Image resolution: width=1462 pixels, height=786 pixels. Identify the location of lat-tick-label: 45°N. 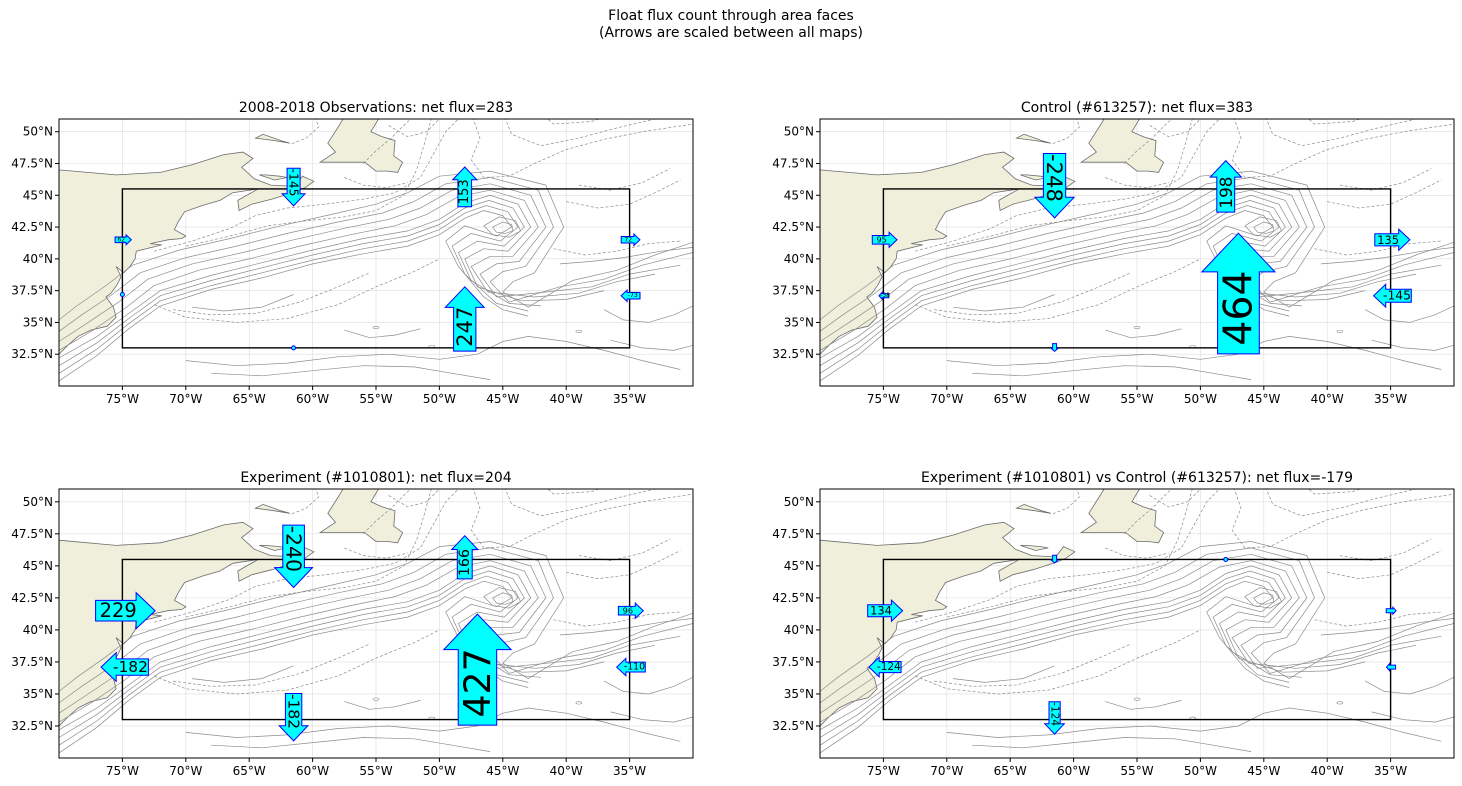
(799, 566).